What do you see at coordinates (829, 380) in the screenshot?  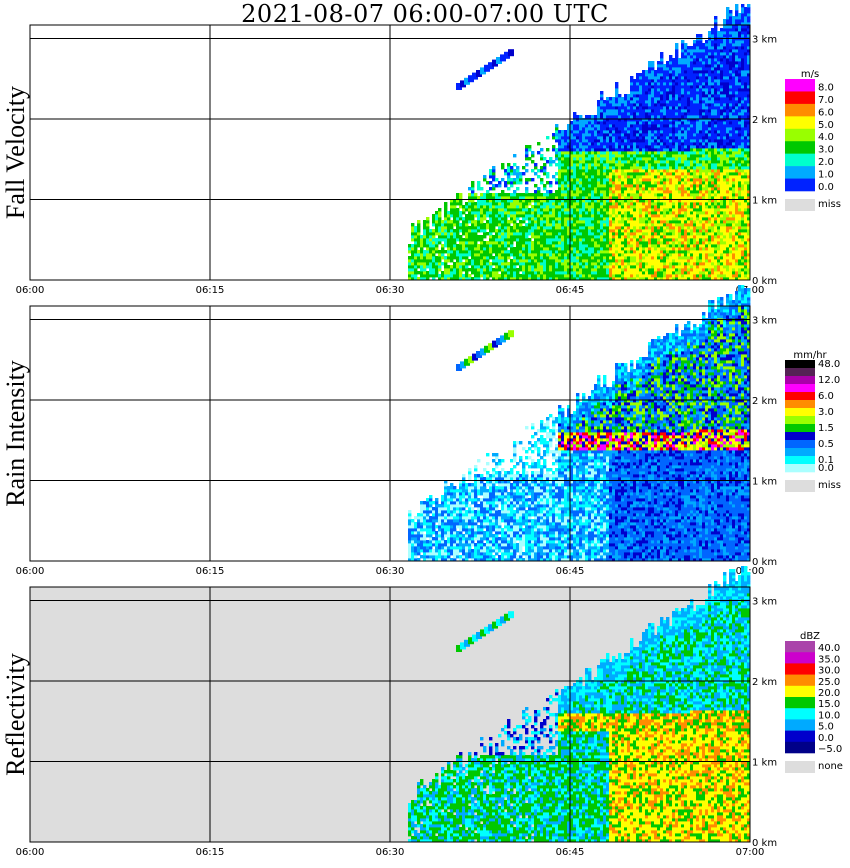 I see `colorbar-label: 12.0` at bounding box center [829, 380].